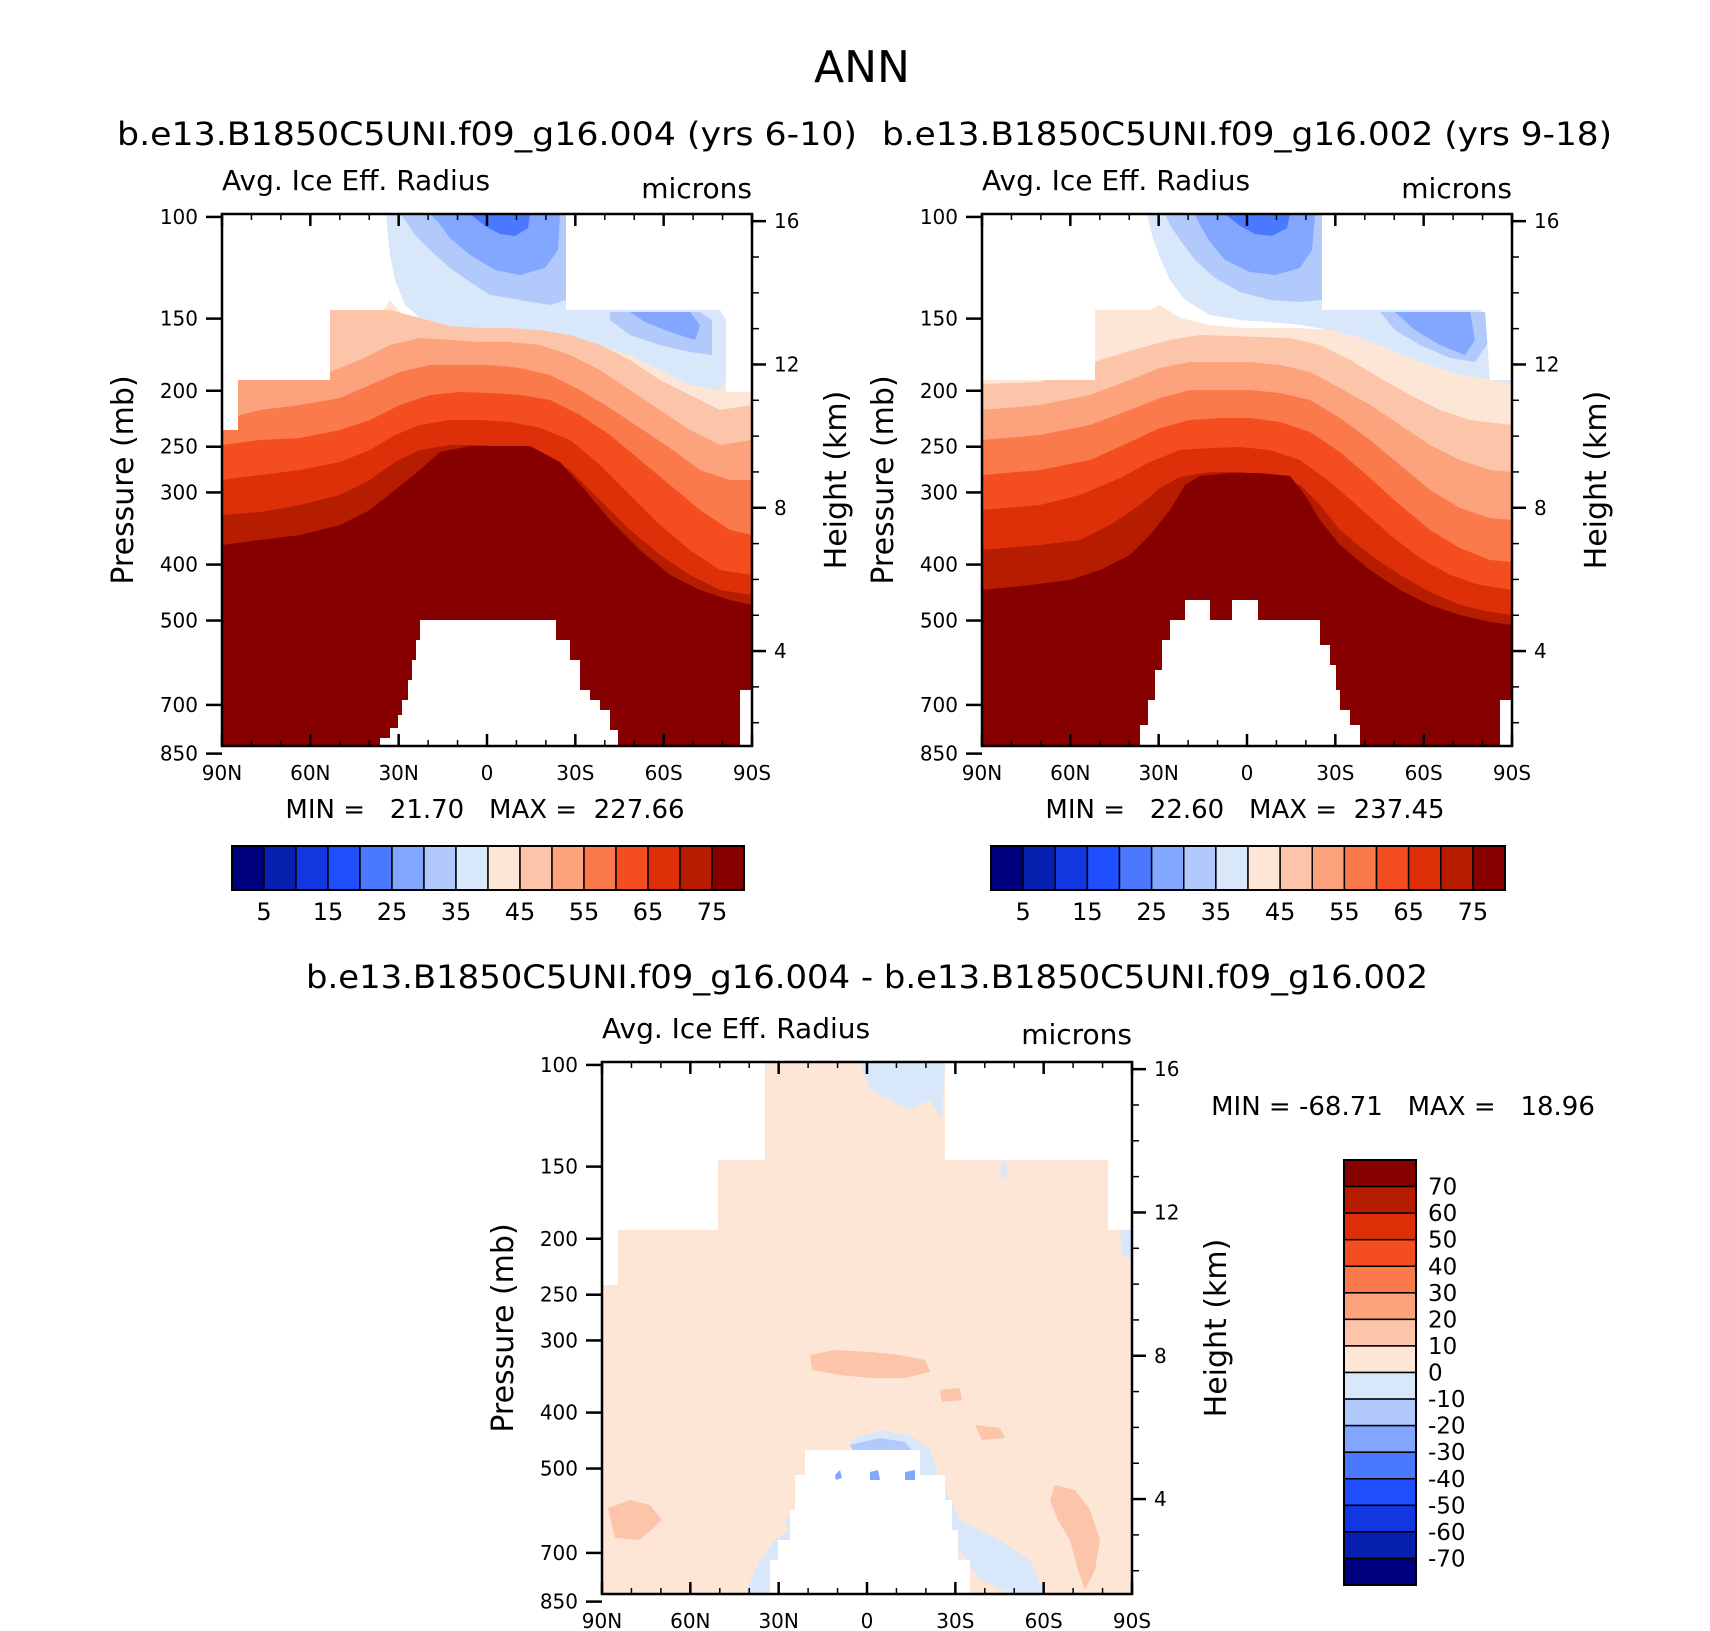  Describe the element at coordinates (1442, 1214) in the screenshot. I see `colorbar-label: 60` at that location.